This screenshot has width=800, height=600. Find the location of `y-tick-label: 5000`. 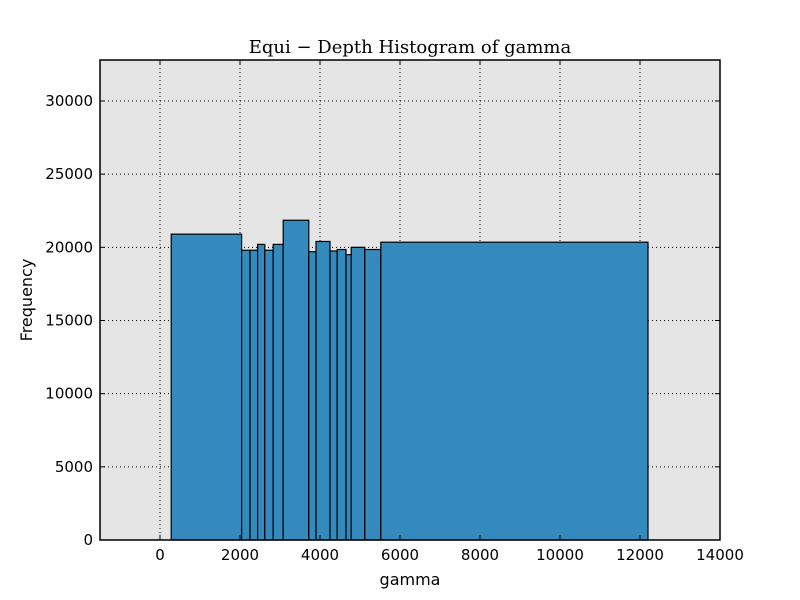

y-tick-label: 5000 is located at coordinates (74, 467).